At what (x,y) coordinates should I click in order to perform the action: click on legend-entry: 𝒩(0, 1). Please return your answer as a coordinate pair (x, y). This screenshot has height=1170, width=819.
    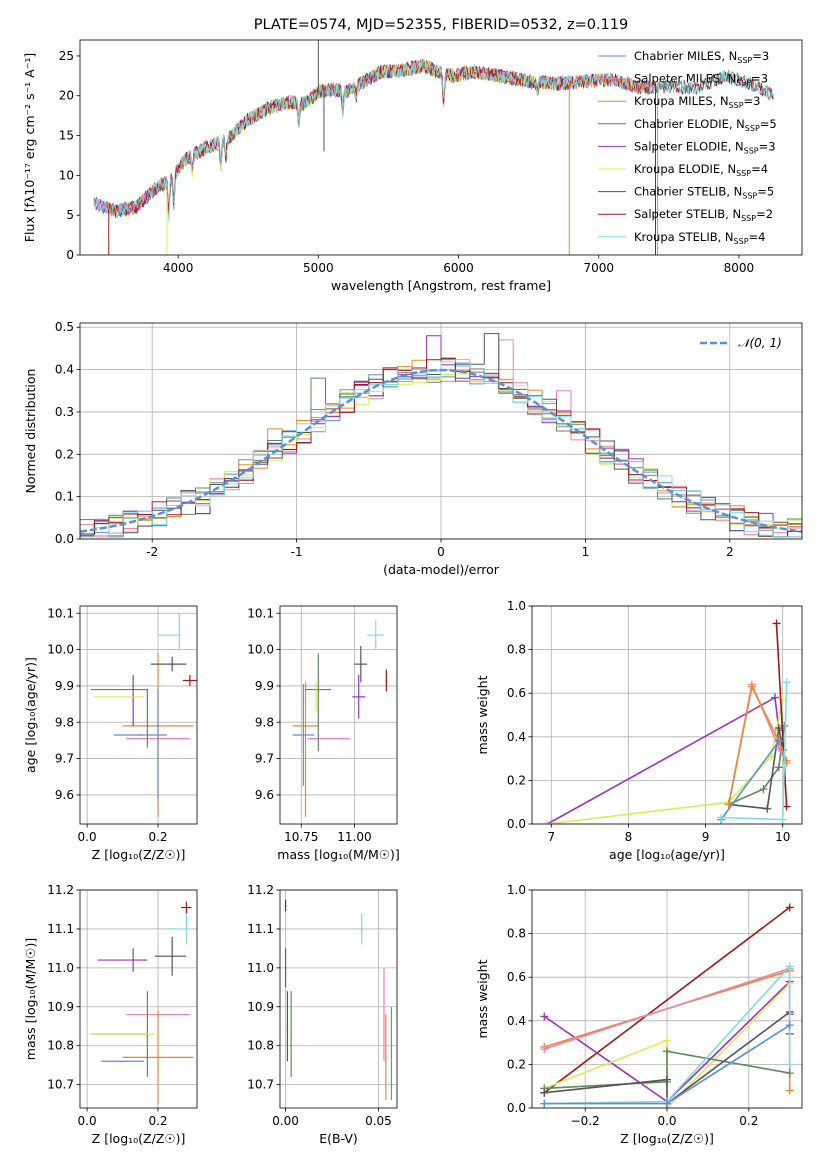
    Looking at the image, I should click on (760, 343).